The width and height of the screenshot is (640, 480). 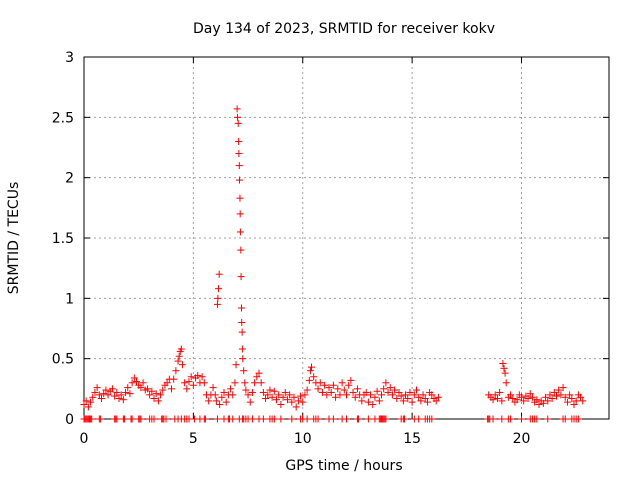 I want to click on x-tick-label: 0, so click(x=84, y=439).